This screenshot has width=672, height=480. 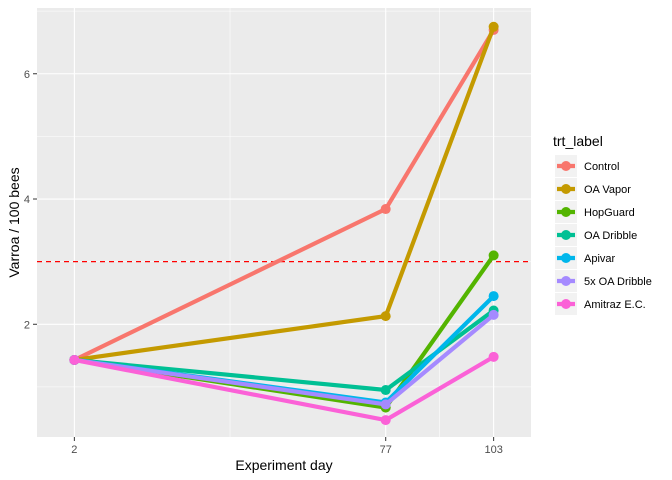 I want to click on legend-label: Control, so click(x=601, y=167).